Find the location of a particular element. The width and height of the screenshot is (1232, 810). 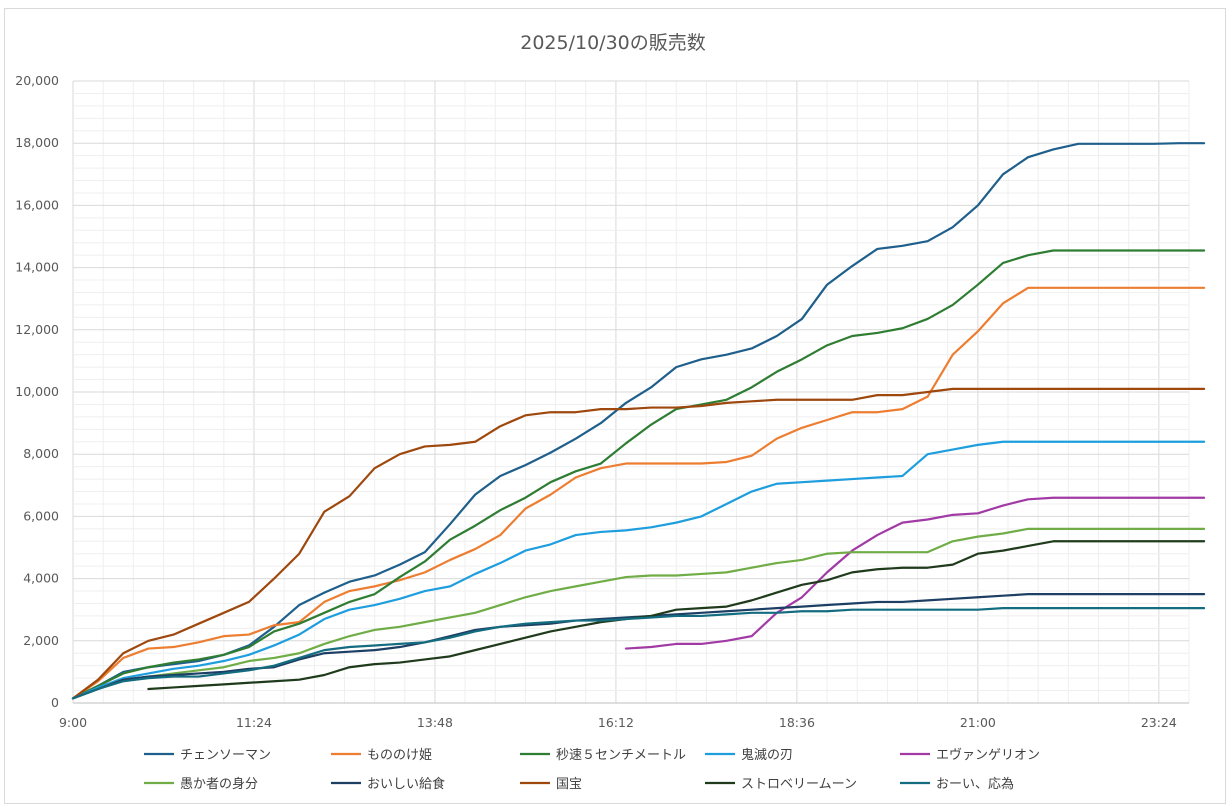

legend-label: エヴァンゲリオン is located at coordinates (988, 755).